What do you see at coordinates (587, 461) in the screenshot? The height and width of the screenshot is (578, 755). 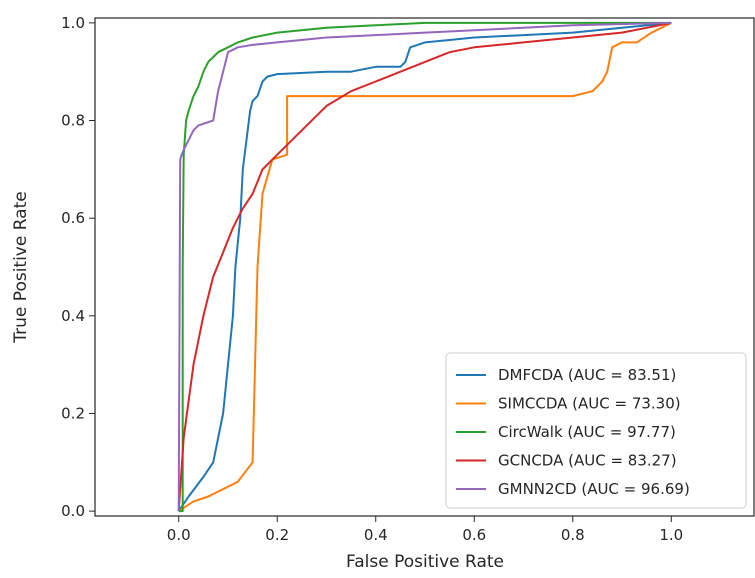 I see `legend-label: GCNCDA (AUC = 83.27)` at bounding box center [587, 461].